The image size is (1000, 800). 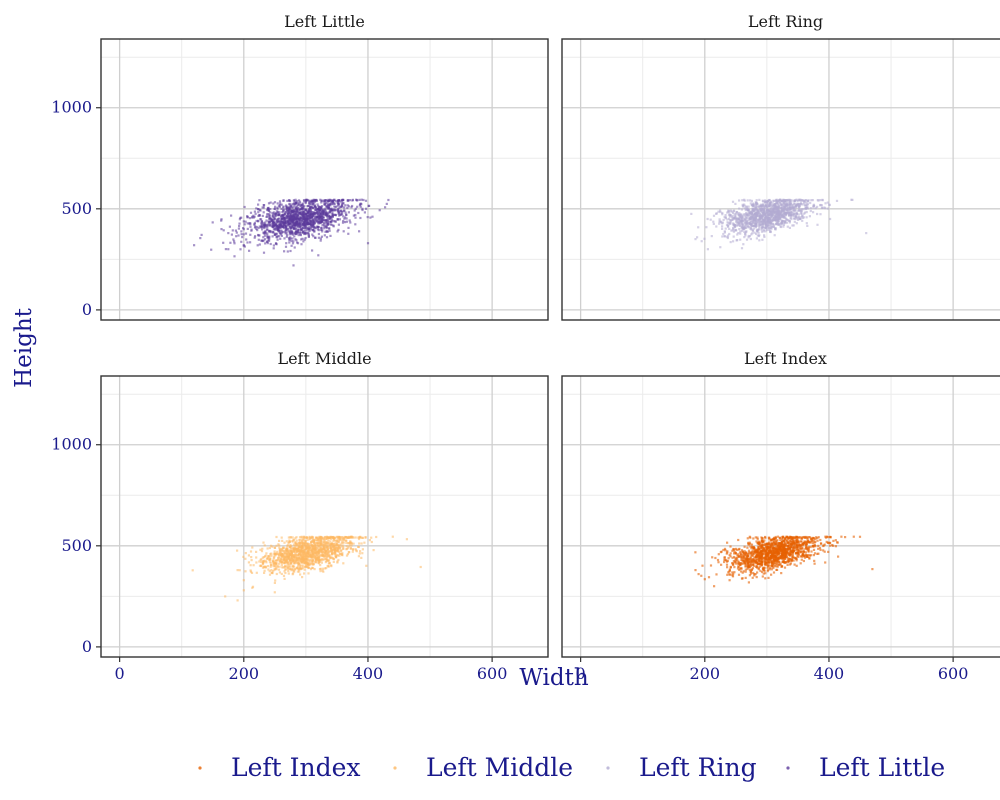 I want to click on x-tick-label: 0, so click(x=120, y=673).